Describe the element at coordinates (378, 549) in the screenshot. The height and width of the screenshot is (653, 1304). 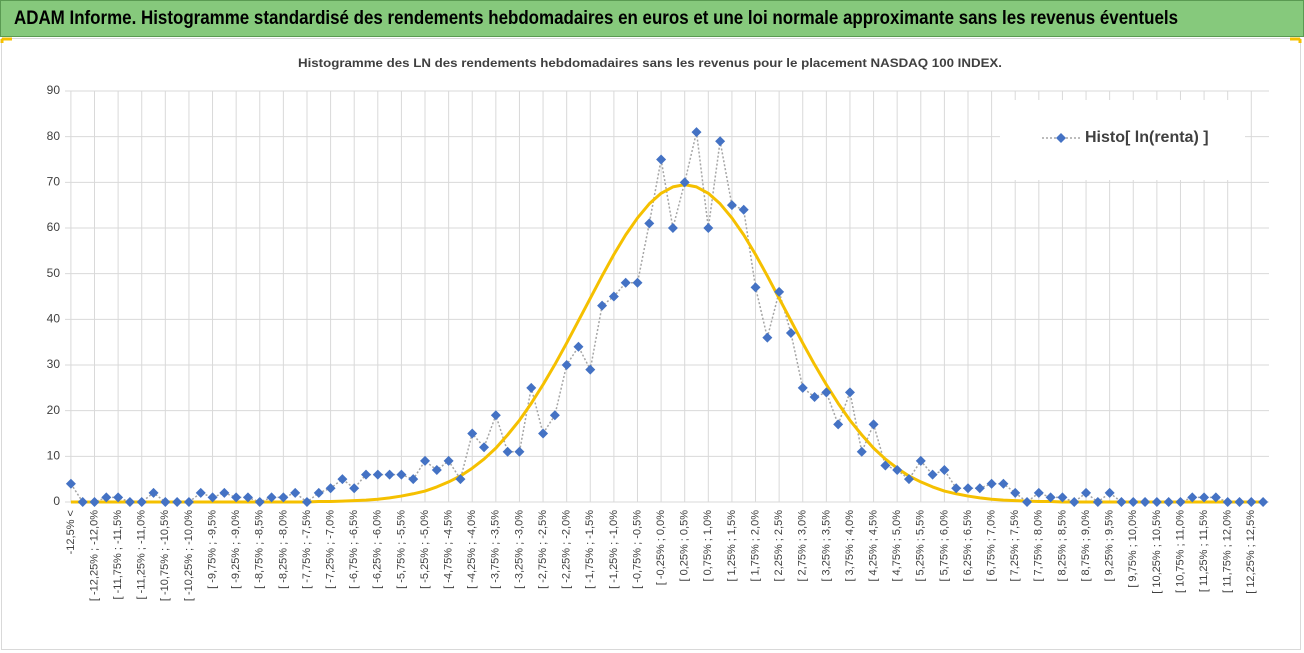
I see `x-tick-label: [ -6,25% ; -6,0%` at that location.